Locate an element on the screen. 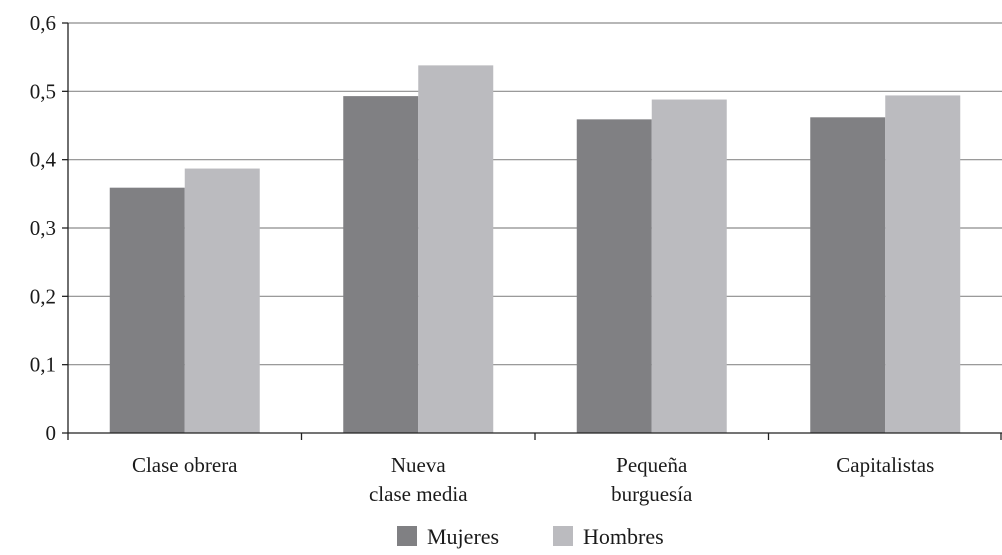 The height and width of the screenshot is (555, 1002). legend-label-hombres: Hombres is located at coordinates (623, 536).